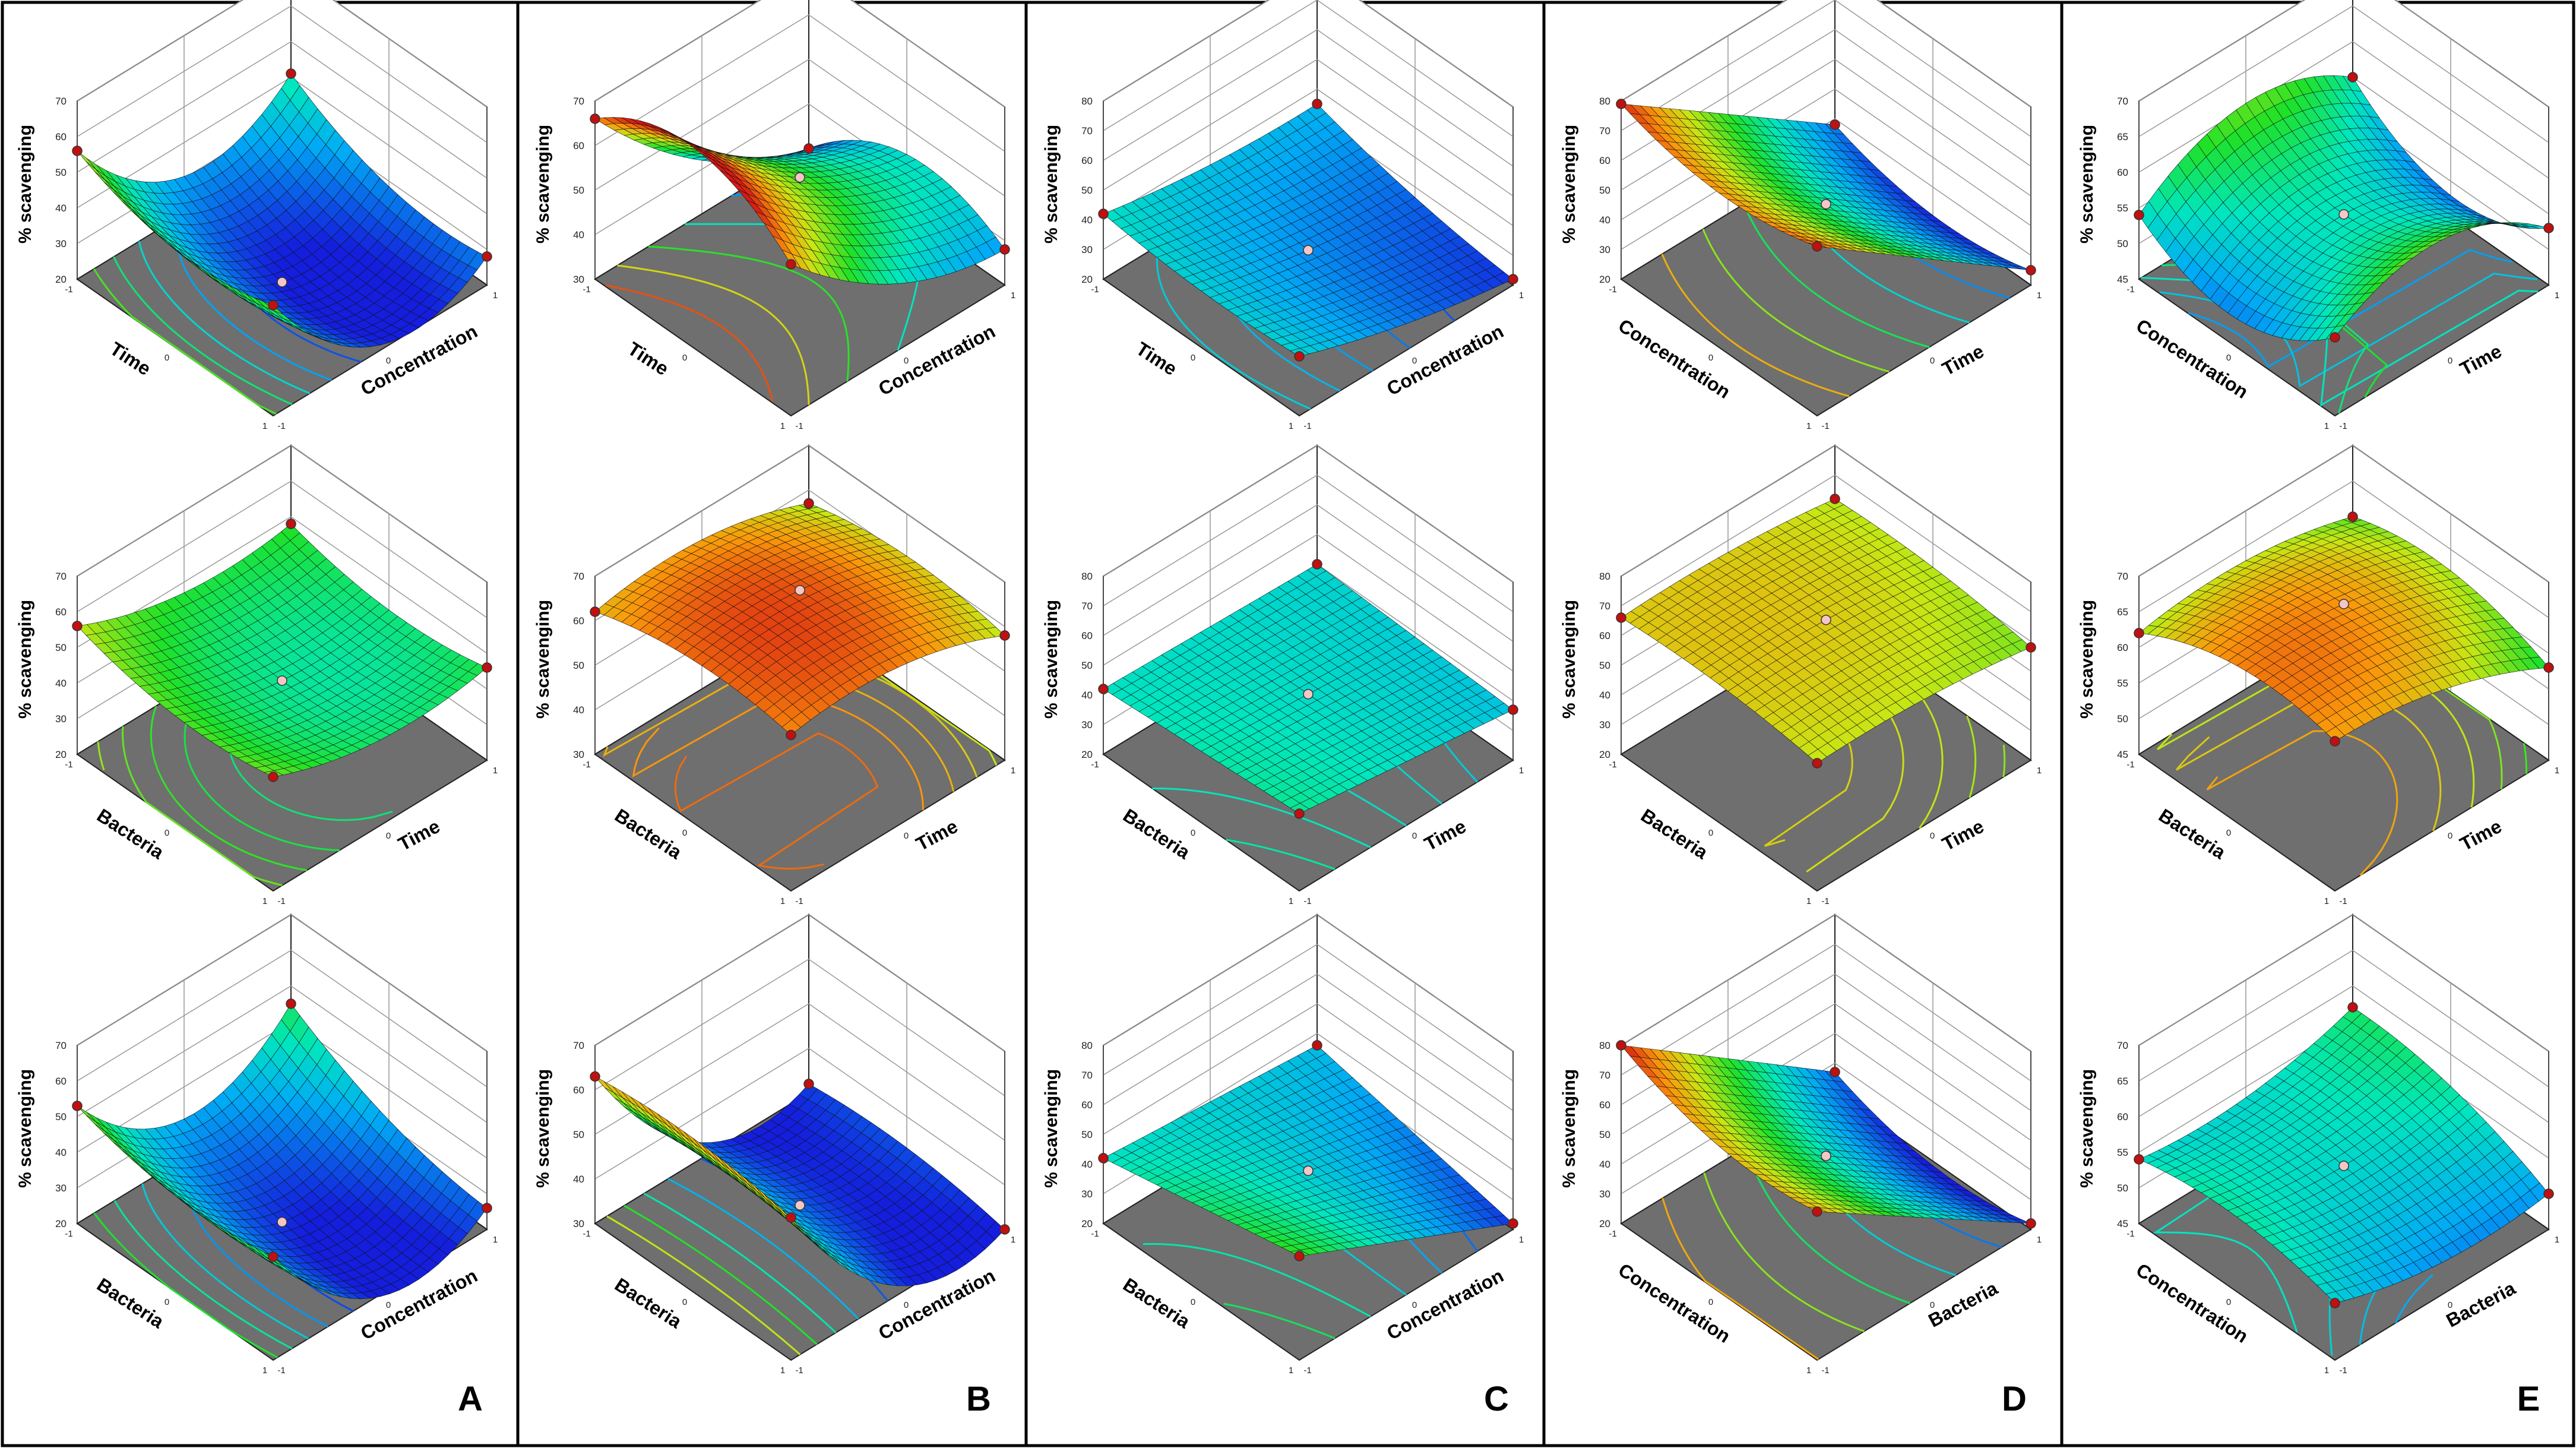 The height and width of the screenshot is (1448, 2576). Describe the element at coordinates (1496, 1399) in the screenshot. I see `panel-letter-C: C` at that location.